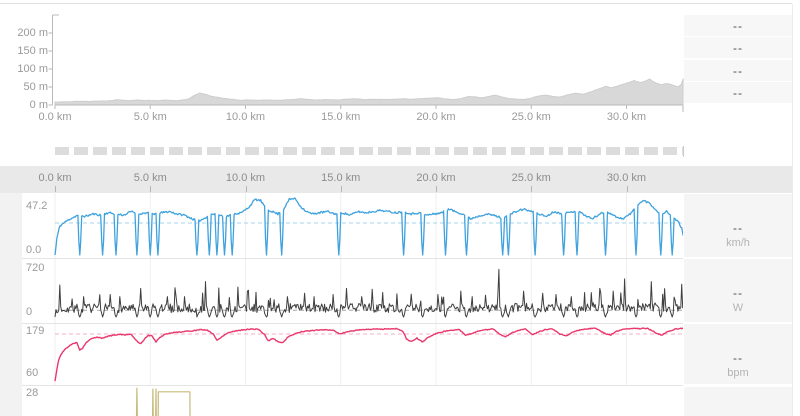  I want to click on left-gutter, so click(11, 304).